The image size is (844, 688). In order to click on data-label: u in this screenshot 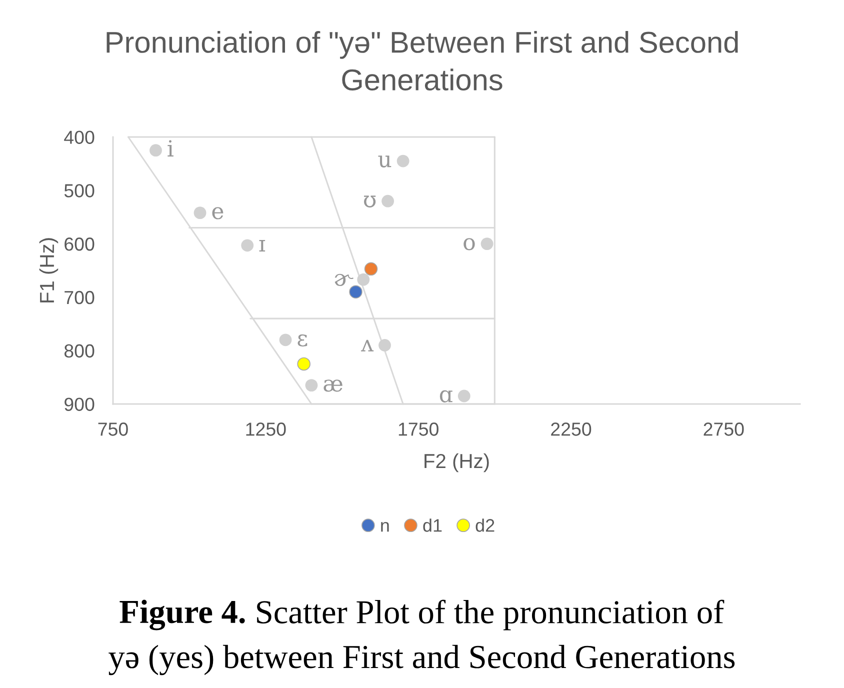, I will do `click(385, 162)`.